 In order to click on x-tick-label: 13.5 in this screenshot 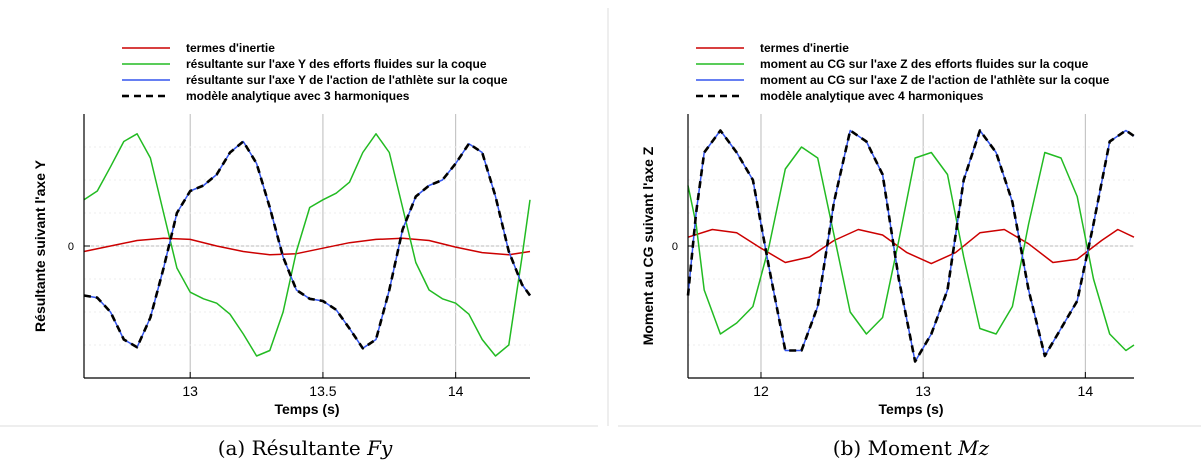, I will do `click(322, 391)`.